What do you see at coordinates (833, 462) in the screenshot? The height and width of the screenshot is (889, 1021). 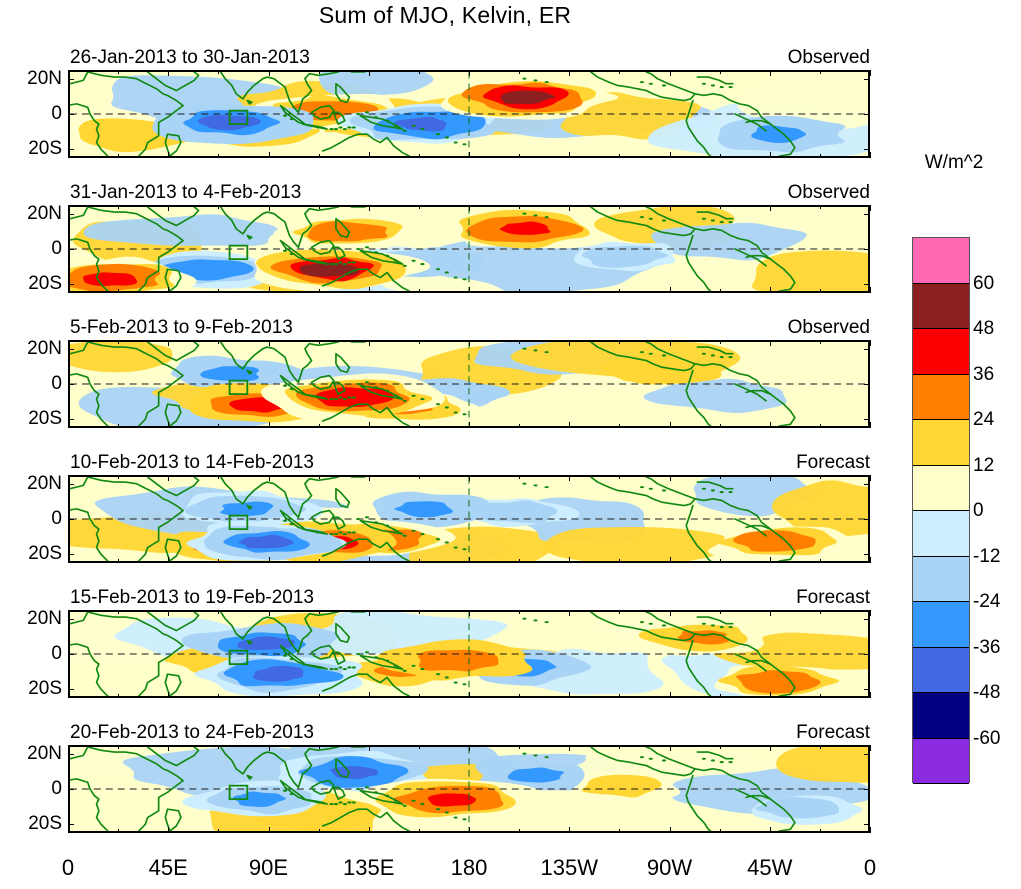 I see `panel-kind-label: Forecast` at bounding box center [833, 462].